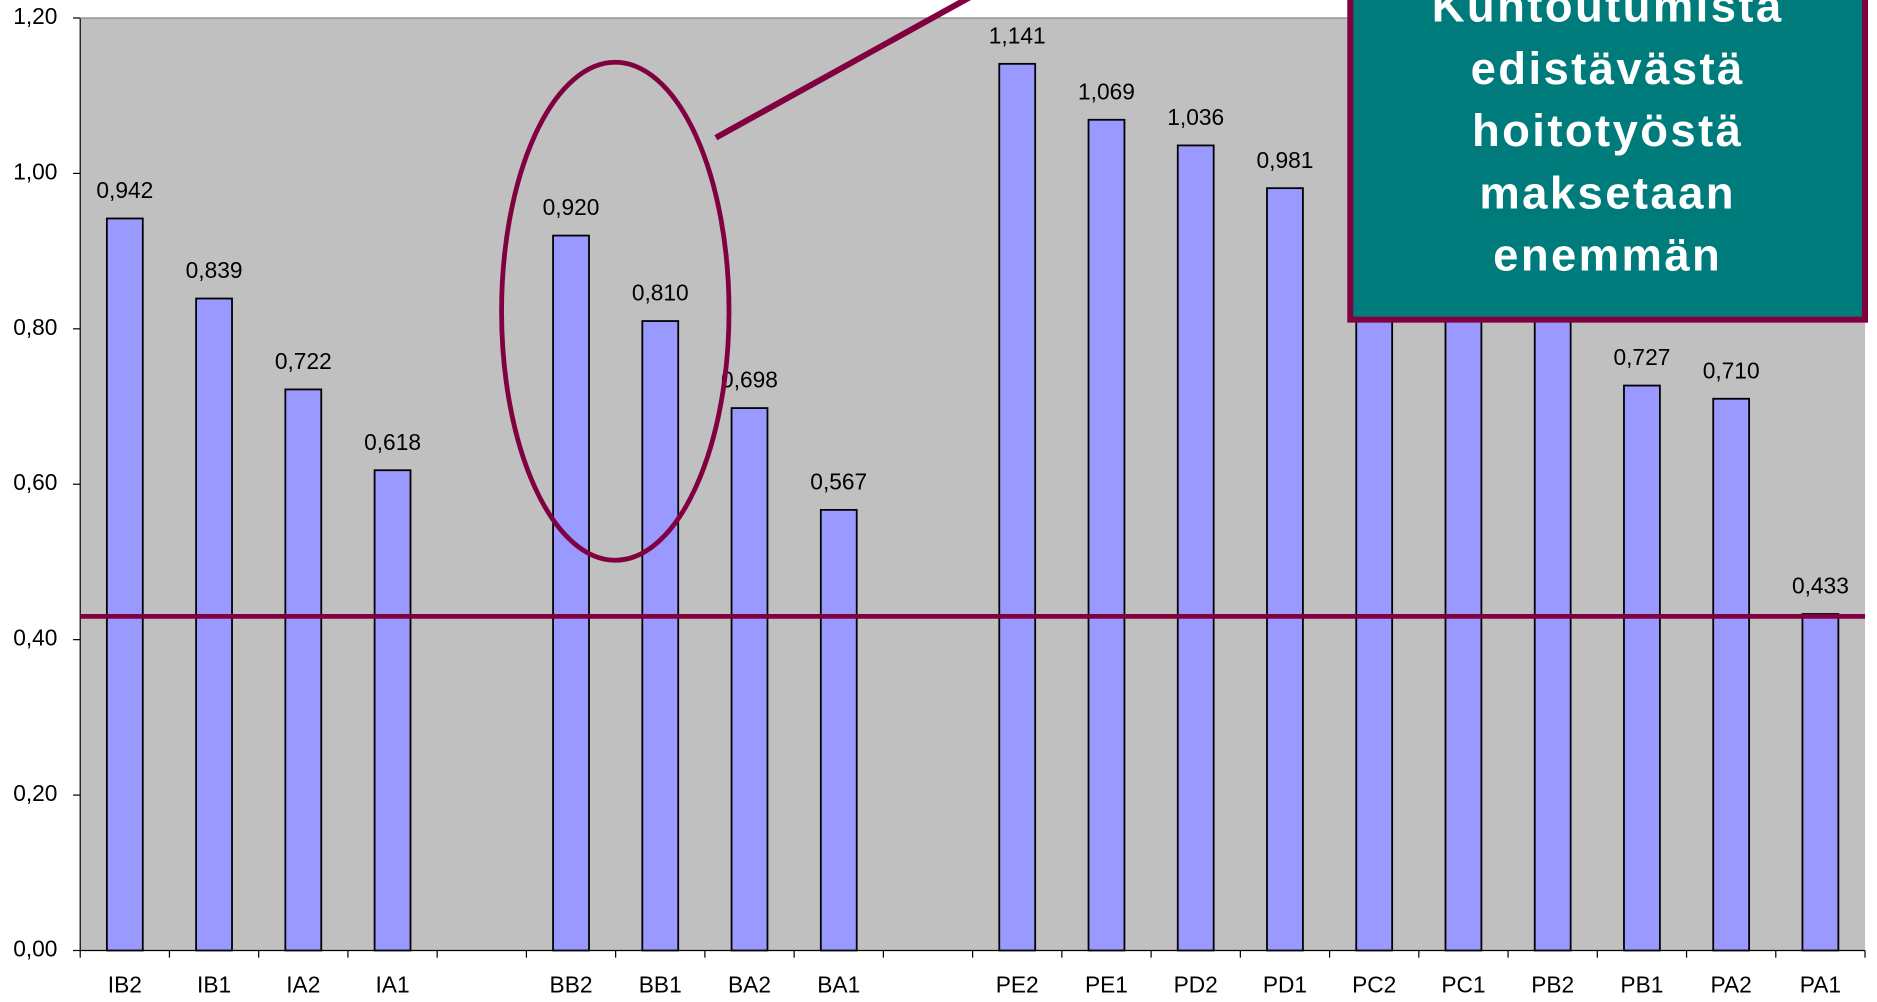 This screenshot has width=1877, height=1002. I want to click on x-tick-label: IB1, so click(214, 984).